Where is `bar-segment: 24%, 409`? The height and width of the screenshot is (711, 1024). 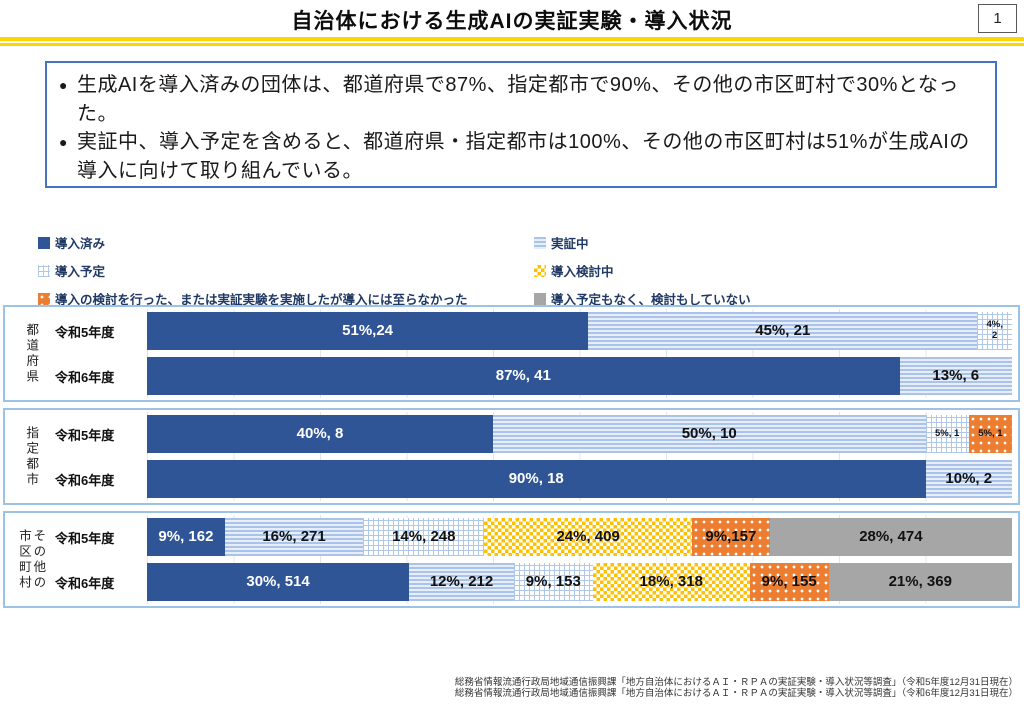
bar-segment: 24%, 409 is located at coordinates (588, 537).